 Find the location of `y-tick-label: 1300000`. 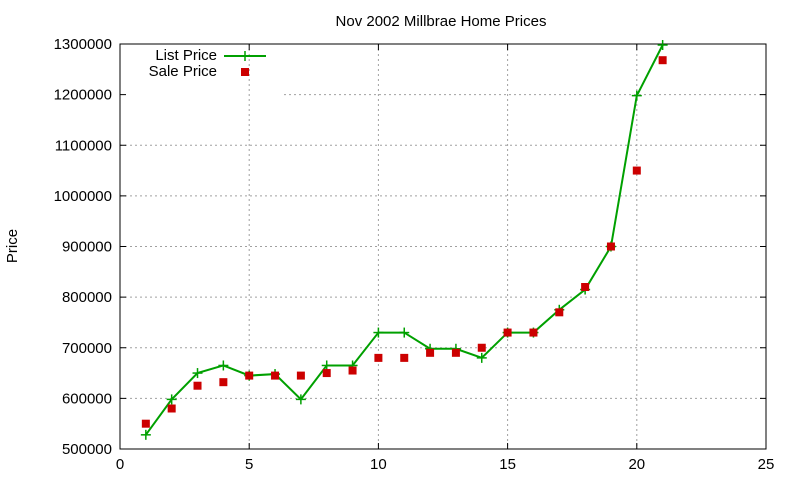

y-tick-label: 1300000 is located at coordinates (83, 44).